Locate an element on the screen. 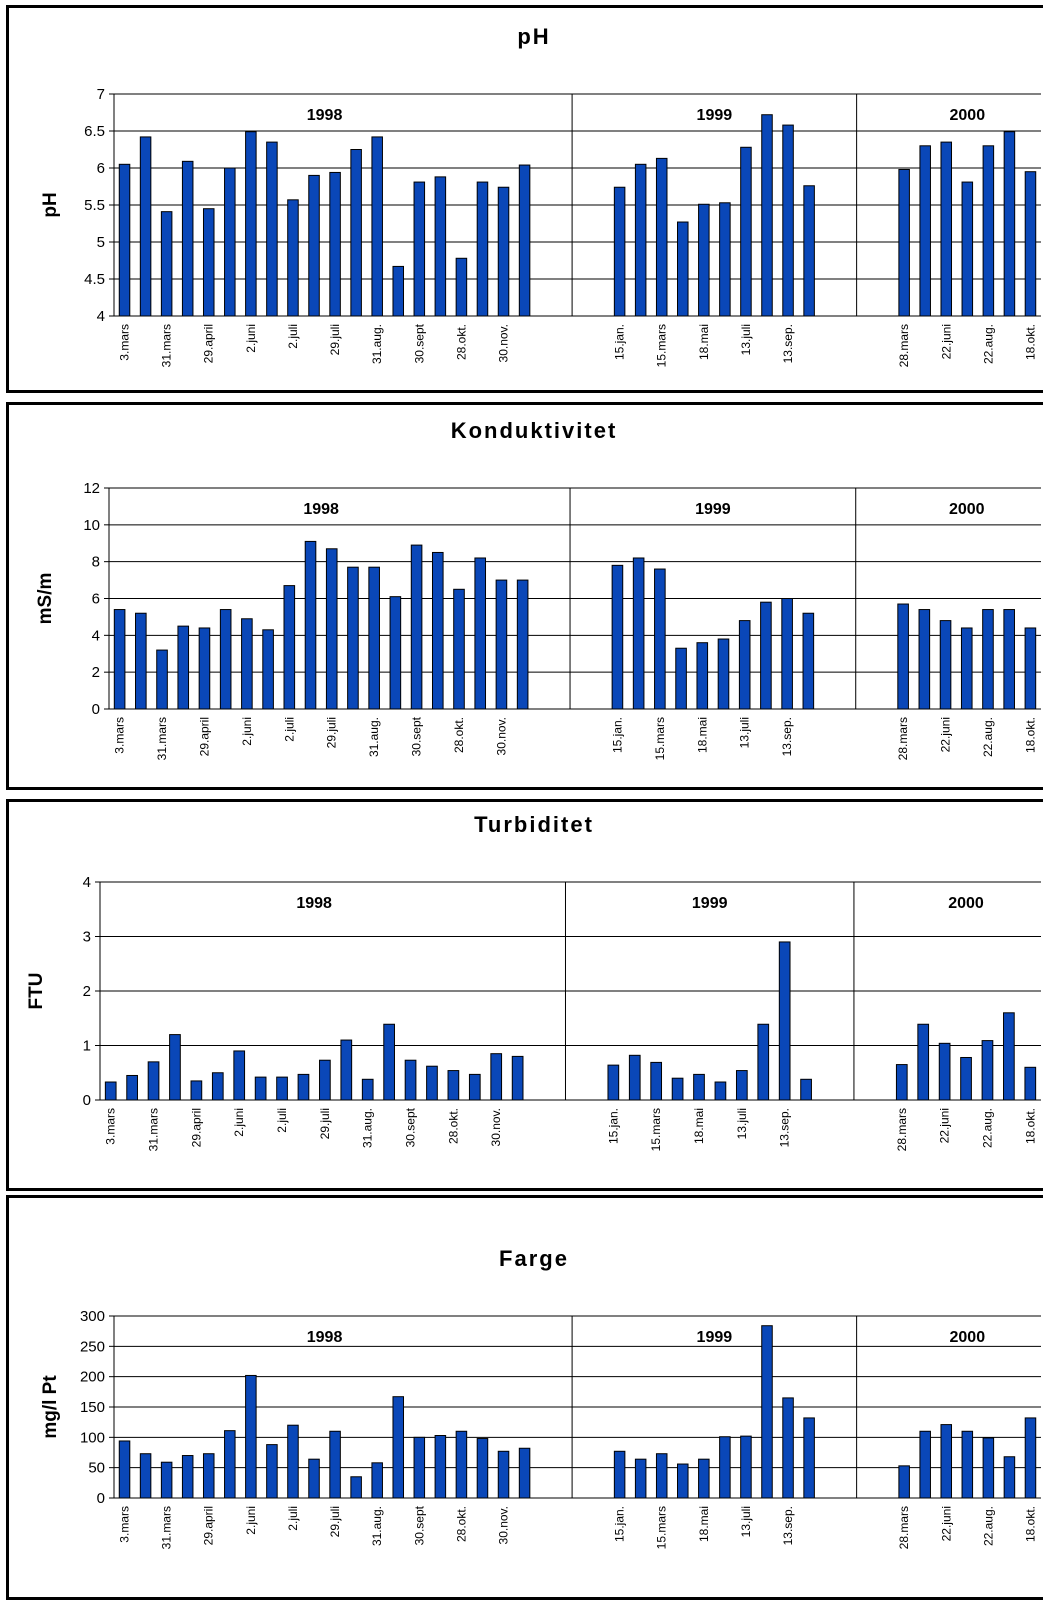 The image size is (1043, 1600). chart-title: Turbiditet is located at coordinates (534, 824).